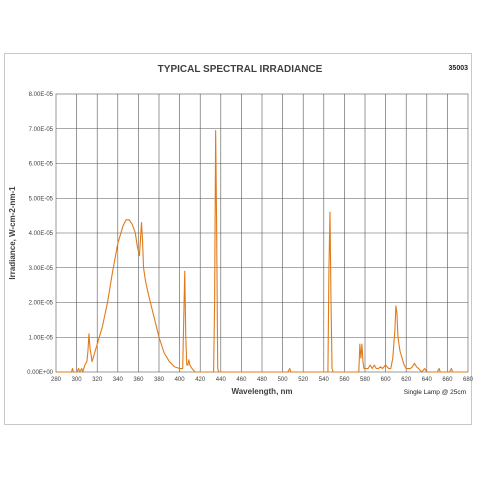  What do you see at coordinates (41, 95) in the screenshot?
I see `y-tick-label: 8.00E-05` at bounding box center [41, 95].